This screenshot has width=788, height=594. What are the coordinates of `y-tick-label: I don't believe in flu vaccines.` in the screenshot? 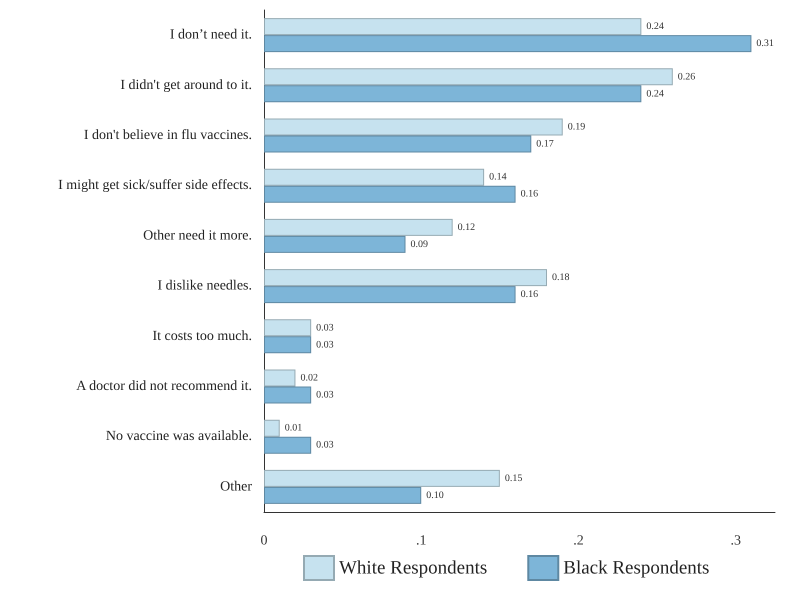 It's located at (168, 135).